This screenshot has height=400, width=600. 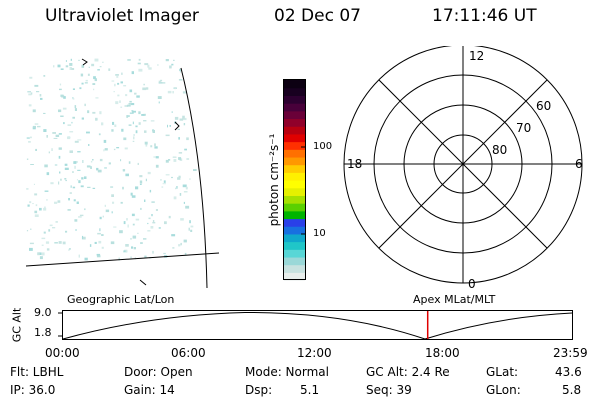 What do you see at coordinates (111, 159) in the screenshot?
I see `auroral-emission-speckles` at bounding box center [111, 159].